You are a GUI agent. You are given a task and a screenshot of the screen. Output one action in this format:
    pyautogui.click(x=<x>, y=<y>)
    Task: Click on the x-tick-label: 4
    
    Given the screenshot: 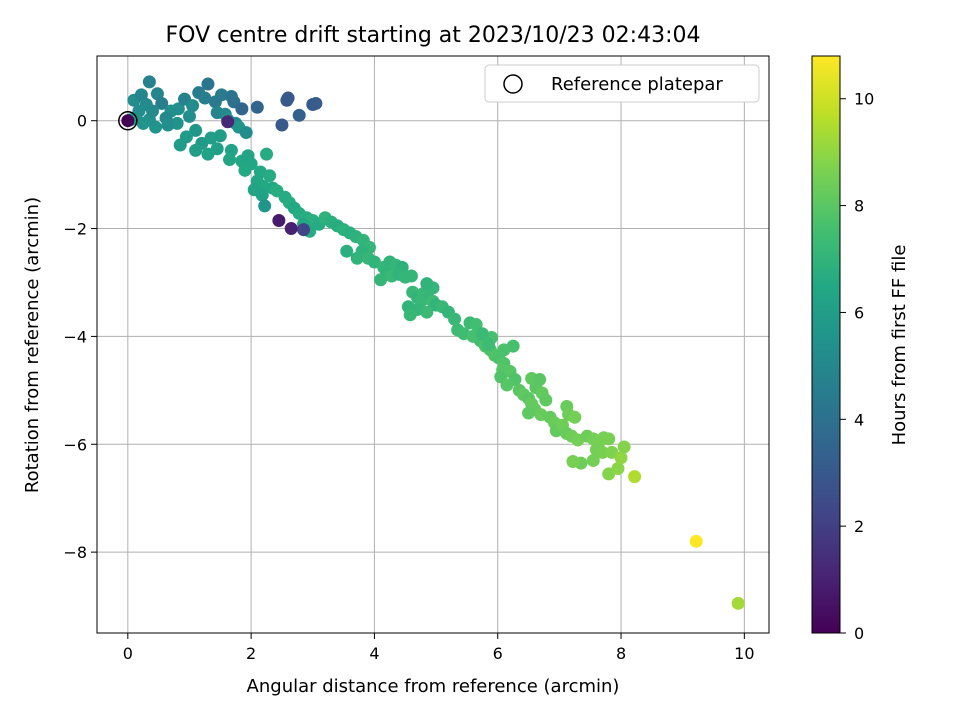 What is the action you would take?
    pyautogui.click(x=374, y=653)
    